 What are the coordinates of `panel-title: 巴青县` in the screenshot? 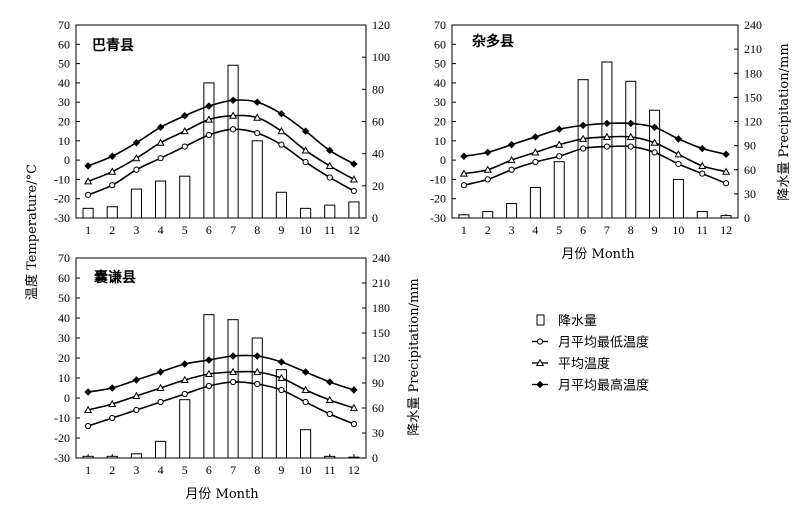 It's located at (113, 45).